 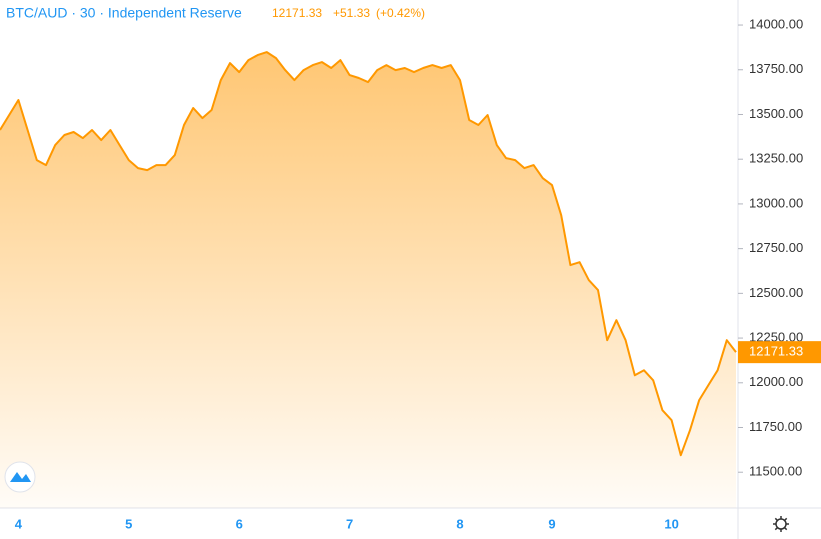 I want to click on x-tick-label: 5, so click(x=128, y=523).